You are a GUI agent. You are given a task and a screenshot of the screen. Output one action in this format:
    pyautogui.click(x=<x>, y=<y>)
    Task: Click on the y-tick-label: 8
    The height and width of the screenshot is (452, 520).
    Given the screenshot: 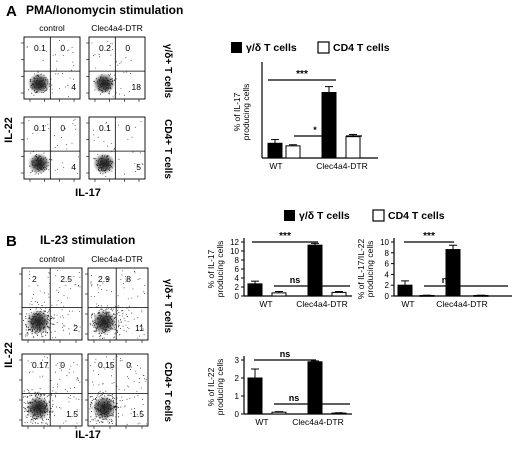 What is the action you would take?
    pyautogui.click(x=237, y=260)
    